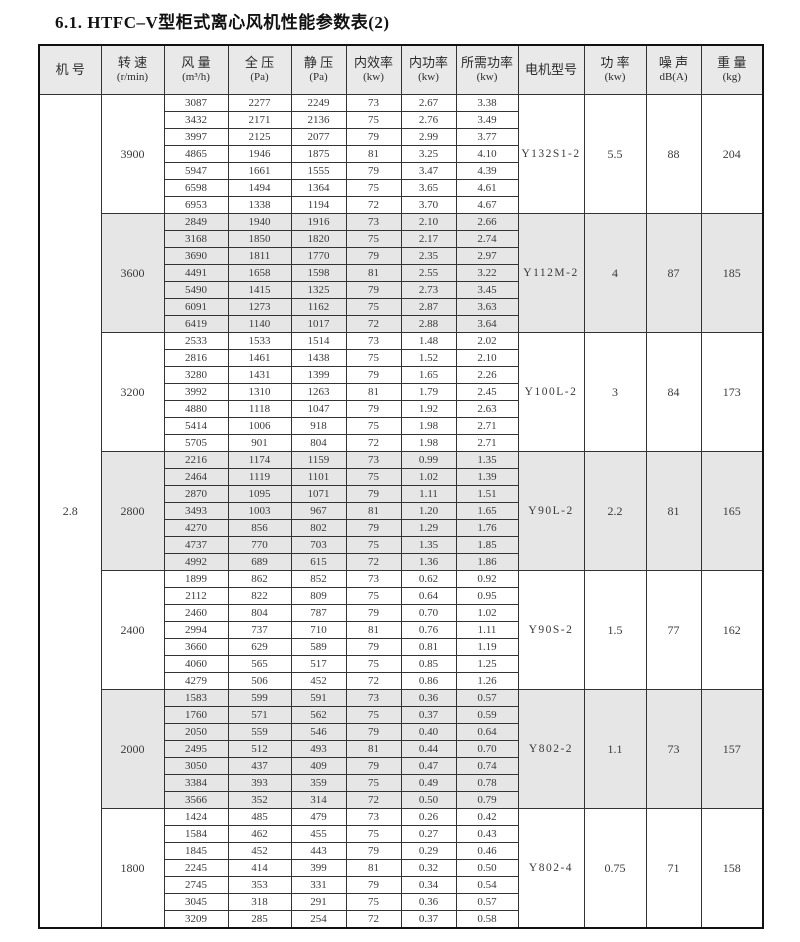 The image size is (800, 942). What do you see at coordinates (428, 698) in the screenshot?
I see `cell-internal-power: 0.36` at bounding box center [428, 698].